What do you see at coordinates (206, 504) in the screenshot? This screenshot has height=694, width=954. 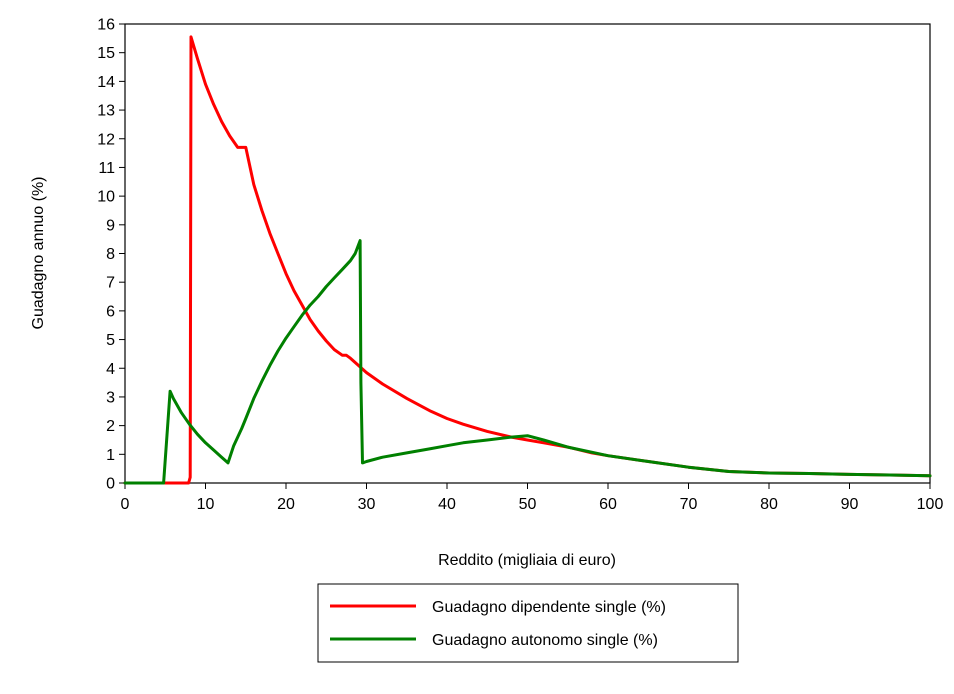 I see `x-tick-label: 10` at bounding box center [206, 504].